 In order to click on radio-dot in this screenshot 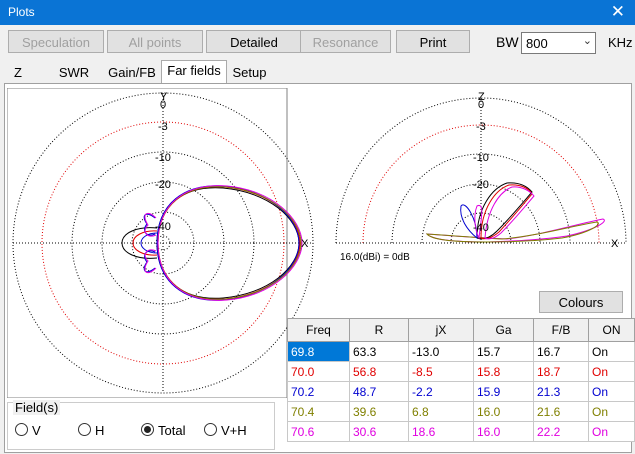, I will do `click(84, 429)`.